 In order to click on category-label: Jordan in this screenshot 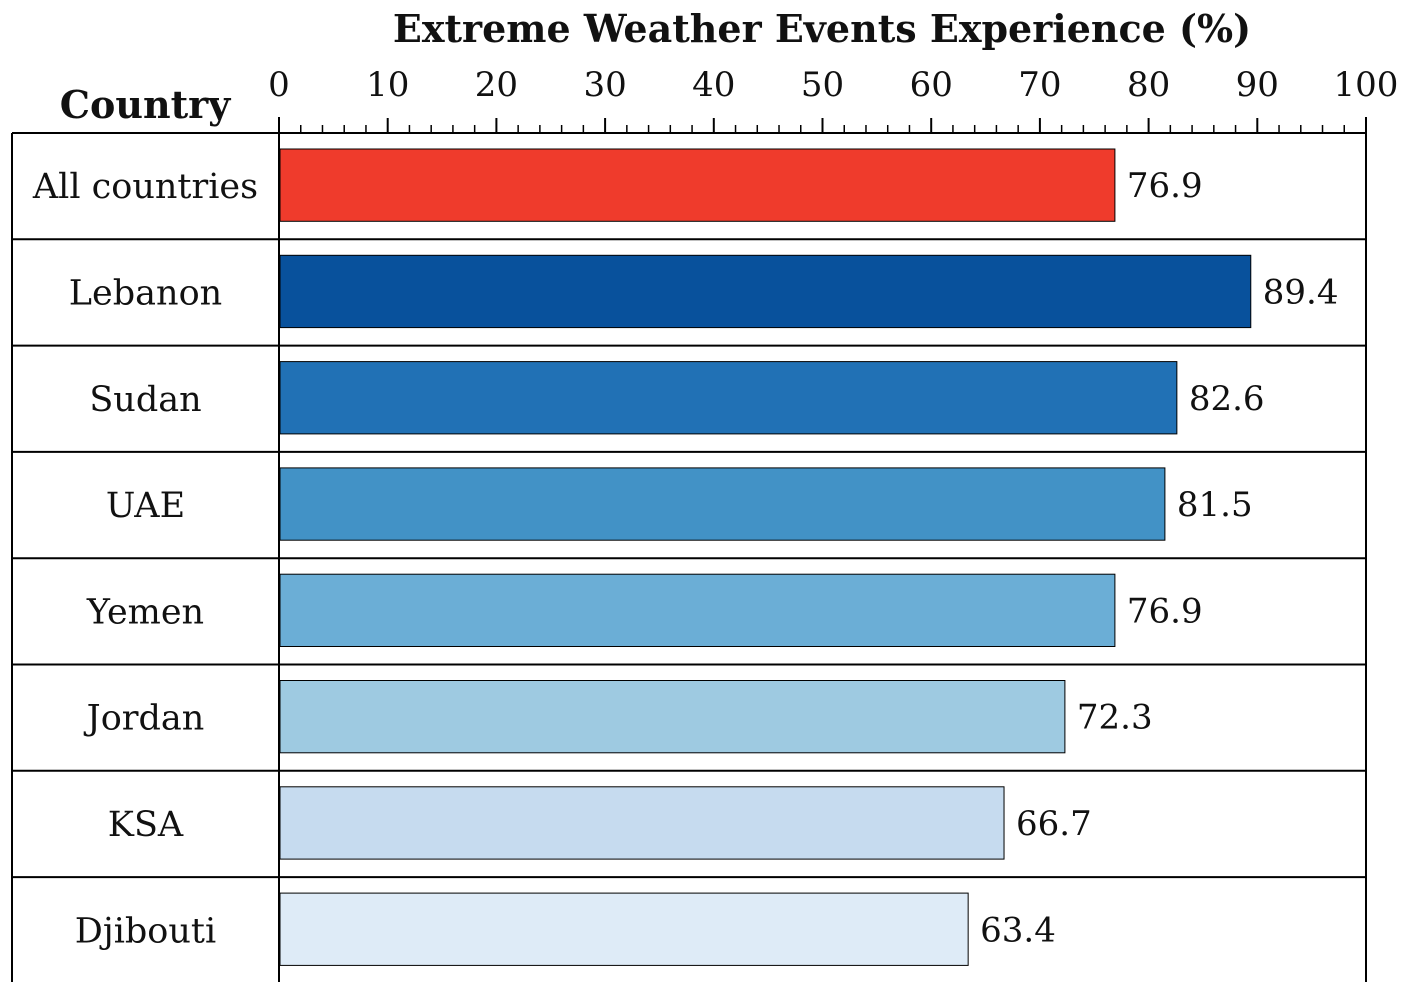, I will do `click(144, 719)`.